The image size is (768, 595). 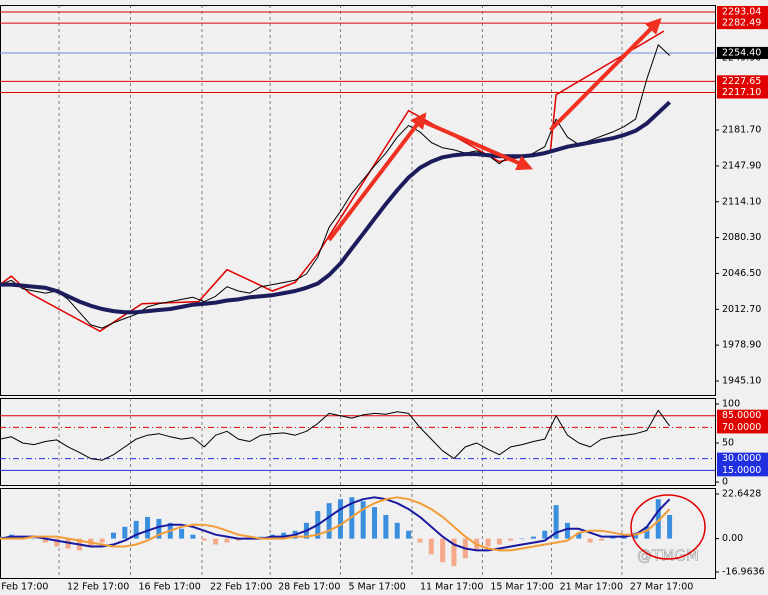 What do you see at coordinates (732, 538) in the screenshot?
I see `y-tick-label: 0.00` at bounding box center [732, 538].